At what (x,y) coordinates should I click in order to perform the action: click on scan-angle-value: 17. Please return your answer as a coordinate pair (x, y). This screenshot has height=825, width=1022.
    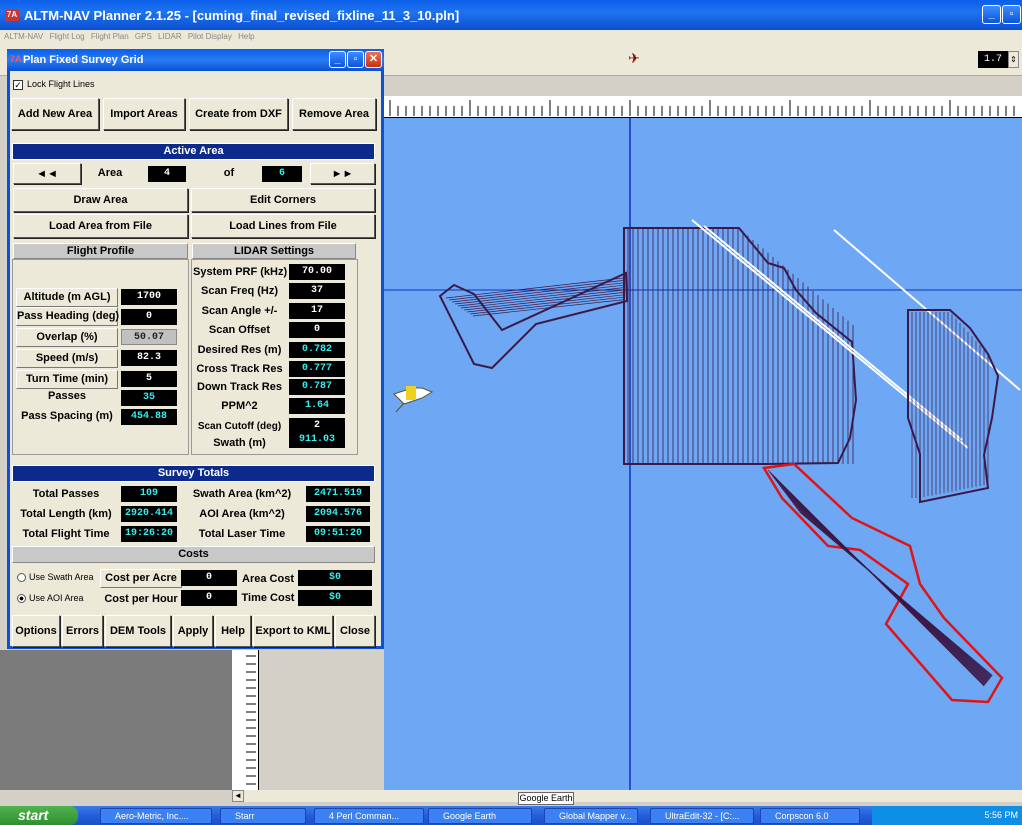
    Looking at the image, I should click on (317, 311).